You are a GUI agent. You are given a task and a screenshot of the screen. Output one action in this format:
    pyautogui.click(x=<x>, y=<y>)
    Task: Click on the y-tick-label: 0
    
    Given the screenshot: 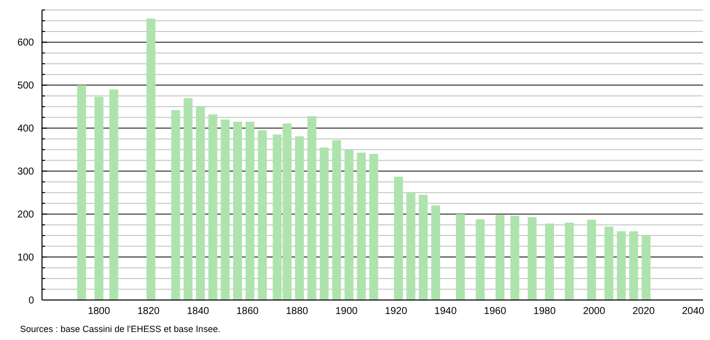 What is the action you would take?
    pyautogui.click(x=31, y=301)
    